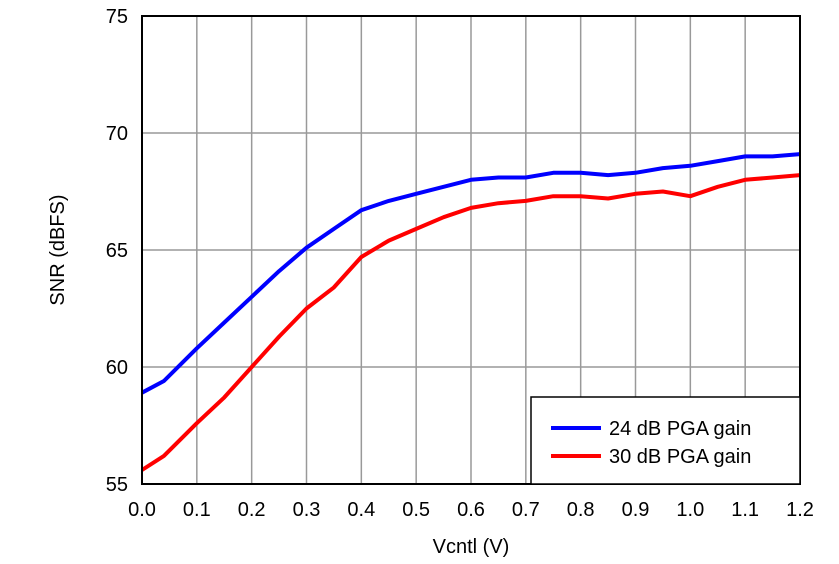  Describe the element at coordinates (117, 17) in the screenshot. I see `y-tick-label: 75` at that location.